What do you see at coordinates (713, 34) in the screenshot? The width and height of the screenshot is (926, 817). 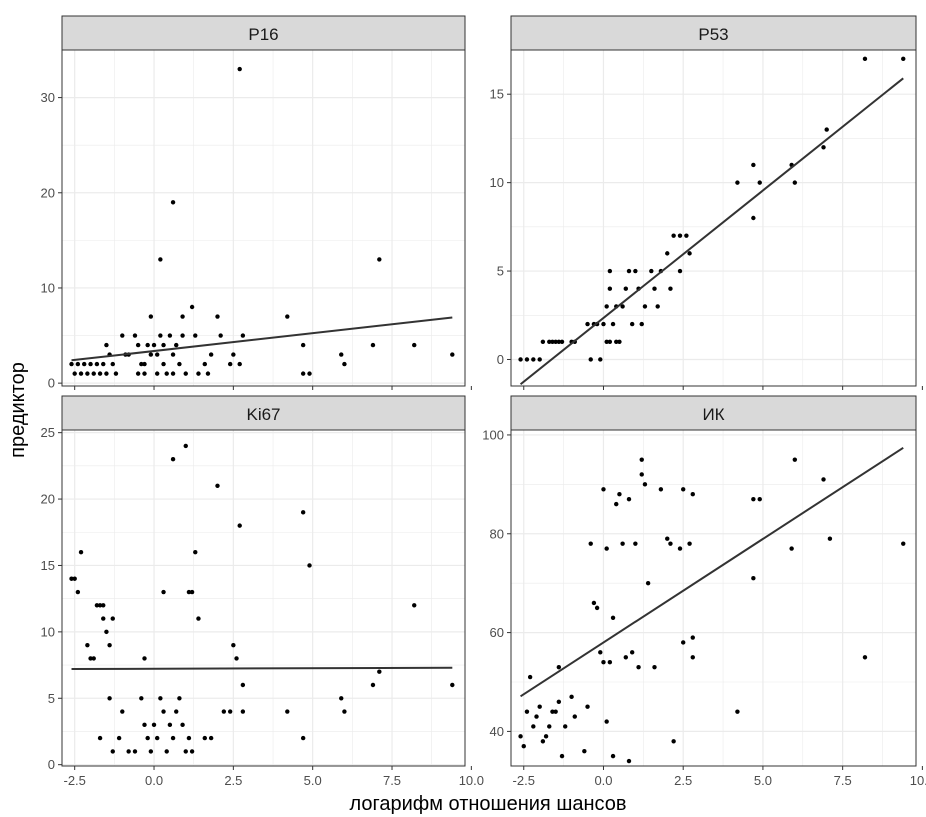 I see `facet-strip-label: P53` at bounding box center [713, 34].